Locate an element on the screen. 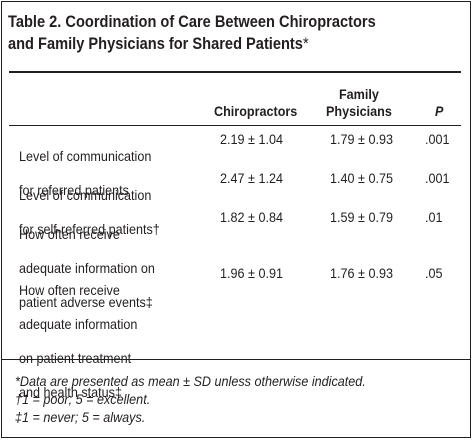  title-rule is located at coordinates (235, 72).